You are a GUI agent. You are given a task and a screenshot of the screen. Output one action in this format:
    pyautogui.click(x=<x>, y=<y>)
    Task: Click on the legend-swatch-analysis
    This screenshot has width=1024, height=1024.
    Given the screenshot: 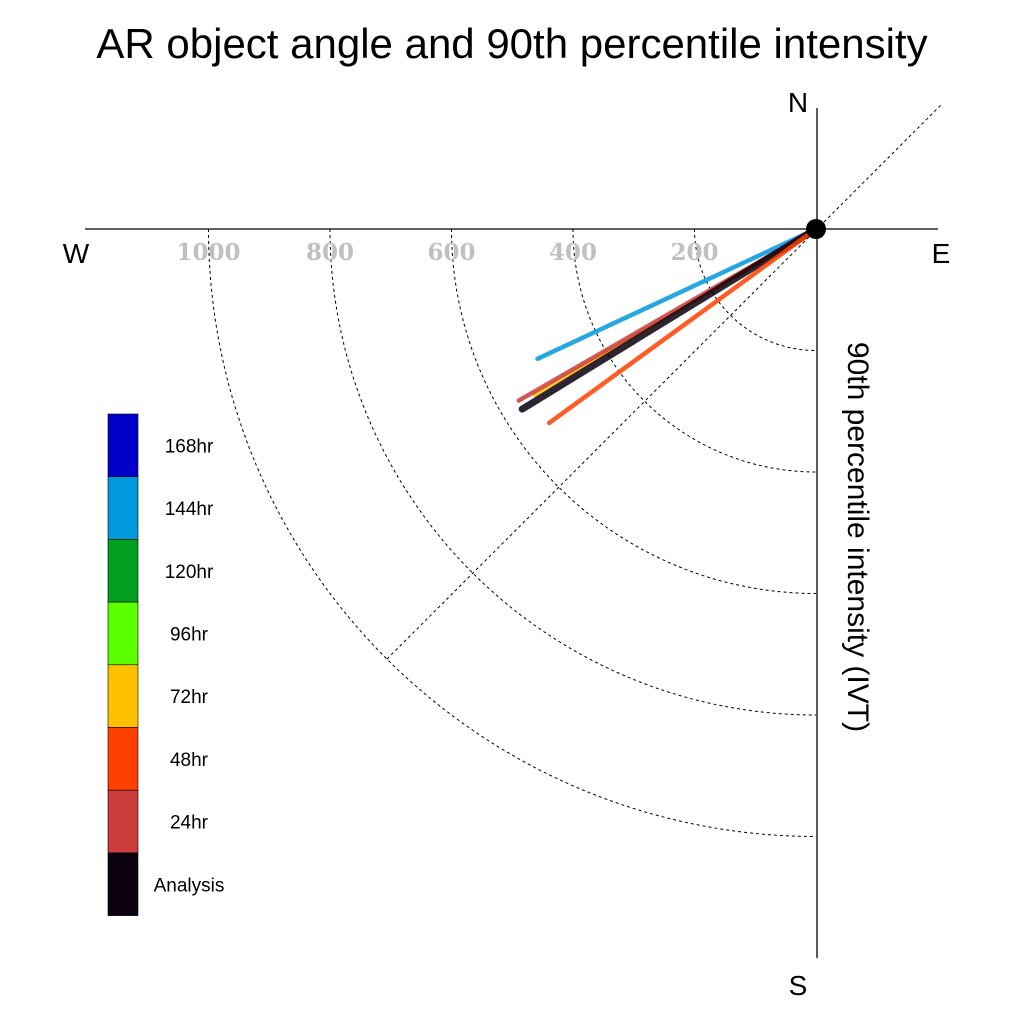 What is the action you would take?
    pyautogui.click(x=123, y=884)
    